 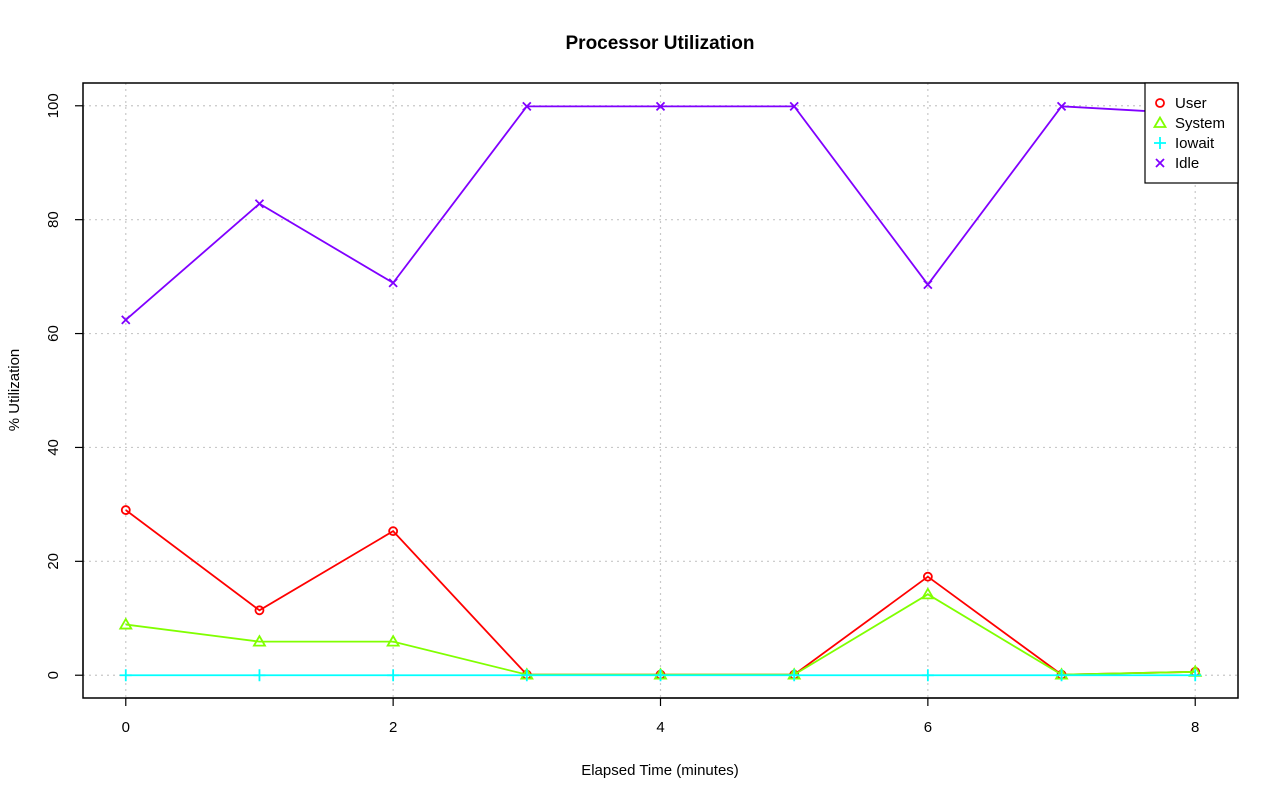 What do you see at coordinates (53, 333) in the screenshot?
I see `y-tick-label-3: 60` at bounding box center [53, 333].